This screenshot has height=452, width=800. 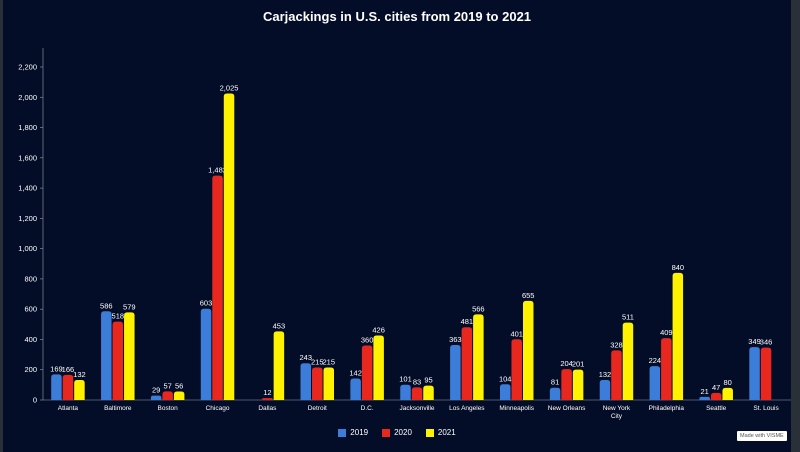 What do you see at coordinates (342, 432) in the screenshot?
I see `legend-swatch` at bounding box center [342, 432].